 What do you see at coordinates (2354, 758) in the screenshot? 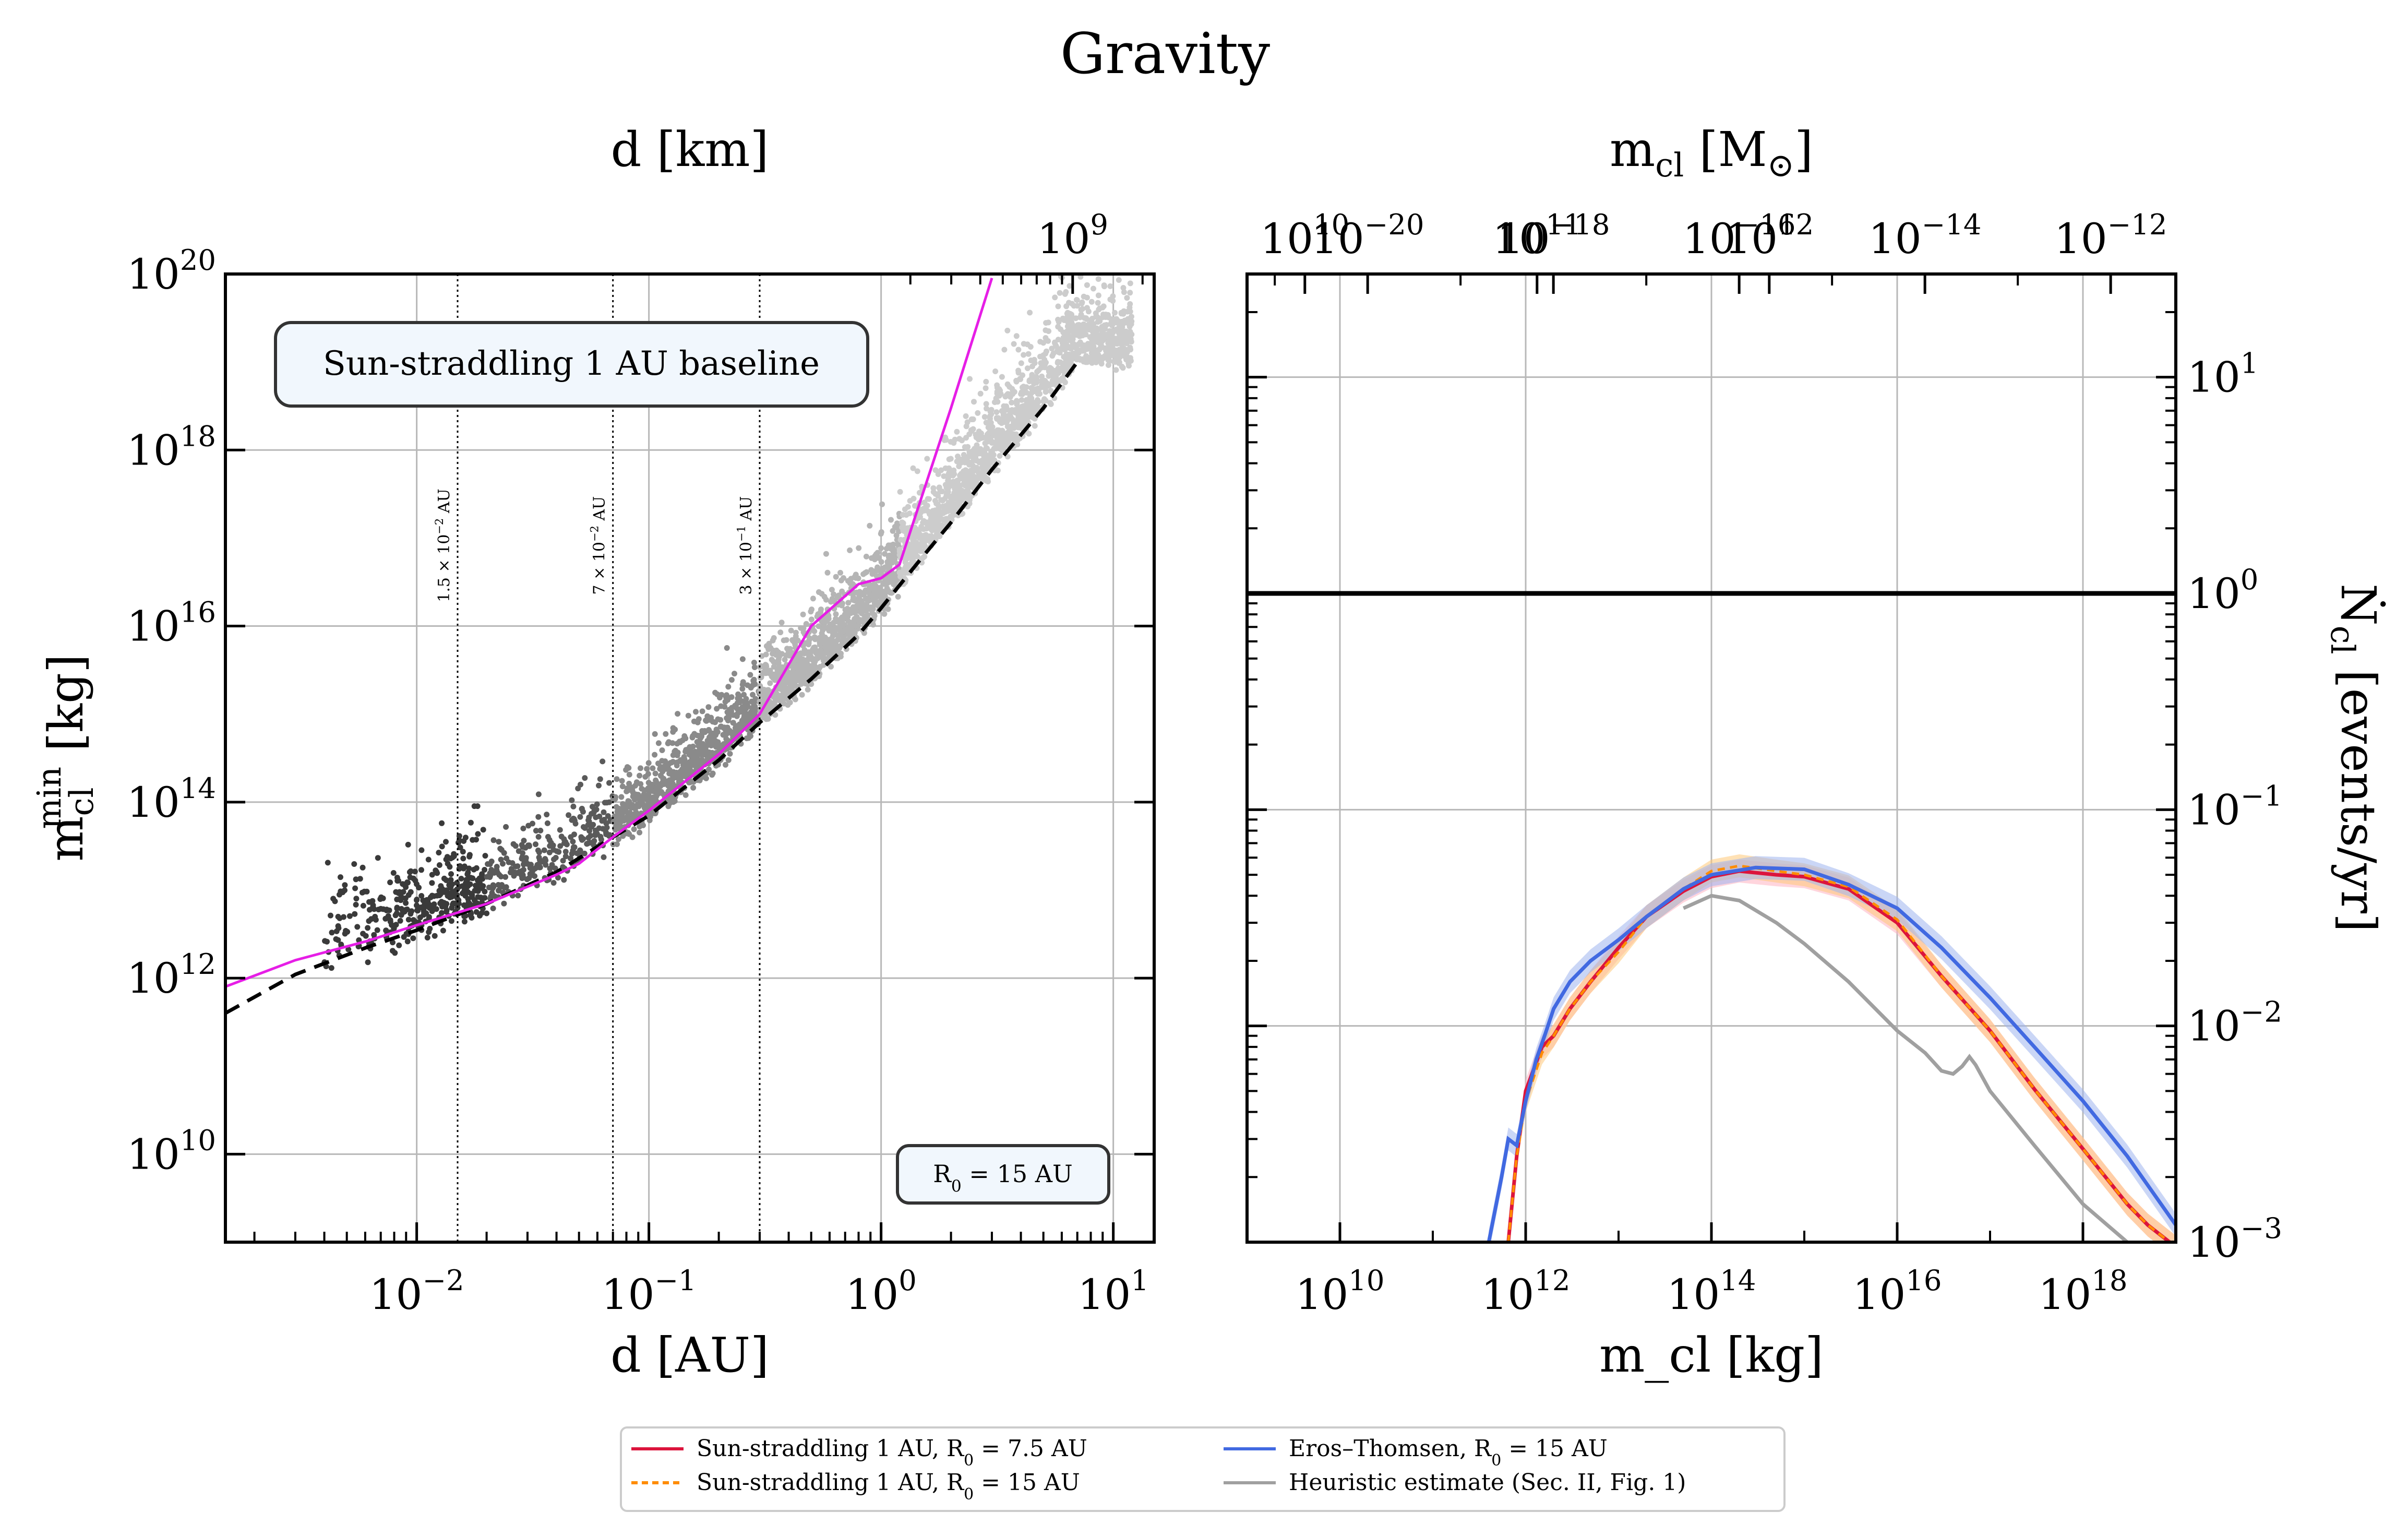
I see `right-y-axis-title: Ṅcl [events/yr]` at bounding box center [2354, 758].